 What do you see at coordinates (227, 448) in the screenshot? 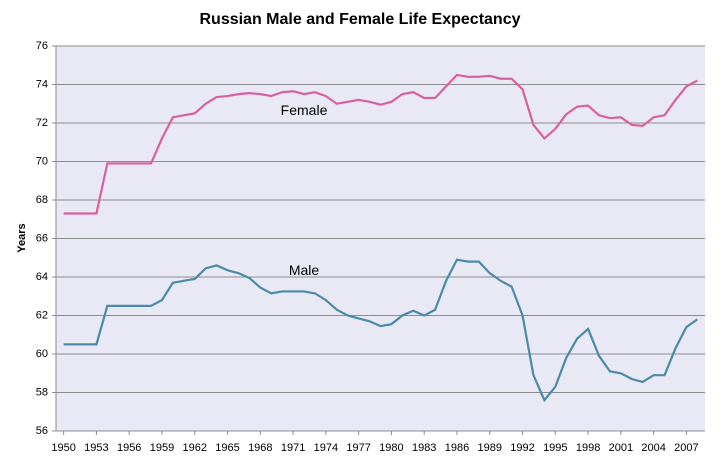
I see `x-tick-label: 1965` at bounding box center [227, 448].